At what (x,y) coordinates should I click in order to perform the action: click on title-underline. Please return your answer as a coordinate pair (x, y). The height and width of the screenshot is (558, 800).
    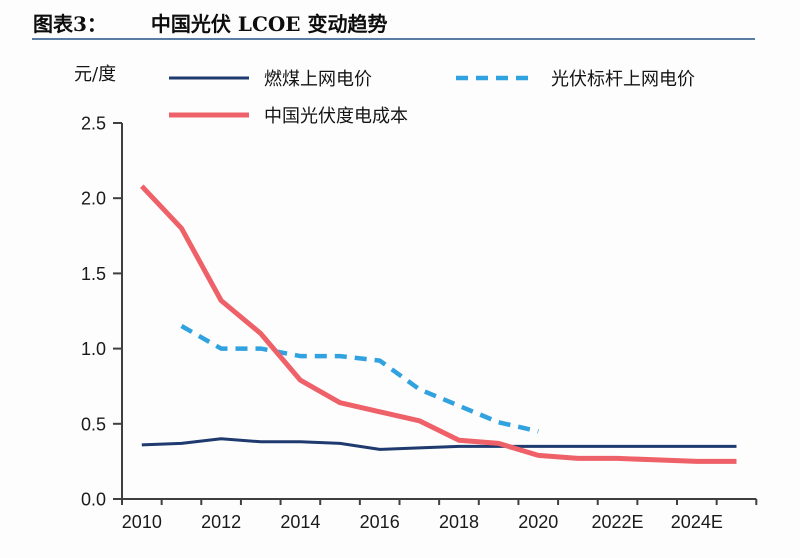
    Looking at the image, I should click on (393, 39).